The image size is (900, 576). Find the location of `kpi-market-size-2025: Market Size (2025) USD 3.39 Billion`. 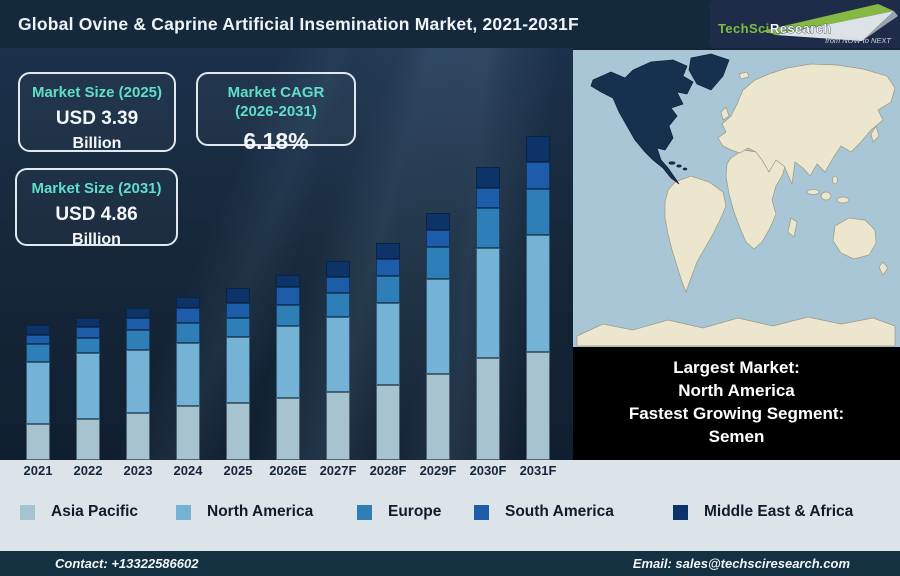

kpi-market-size-2025: Market Size (2025) USD 3.39 Billion is located at coordinates (97, 112).